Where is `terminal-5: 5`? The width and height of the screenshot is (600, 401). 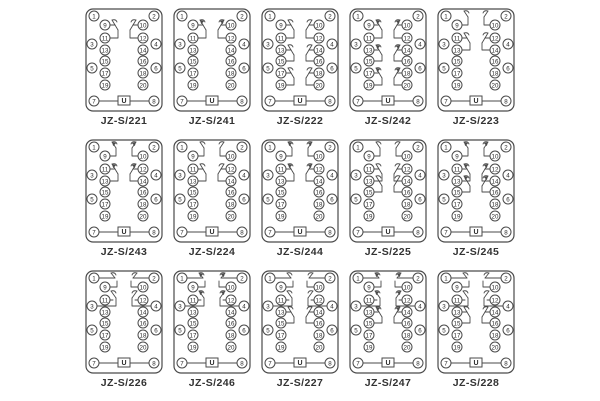
terminal-5: 5 is located at coordinates (92, 68).